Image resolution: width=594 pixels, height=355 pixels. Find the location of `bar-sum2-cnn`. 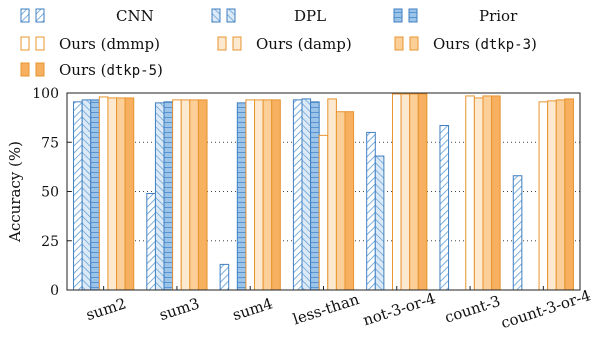

bar-sum2-cnn is located at coordinates (78, 196).